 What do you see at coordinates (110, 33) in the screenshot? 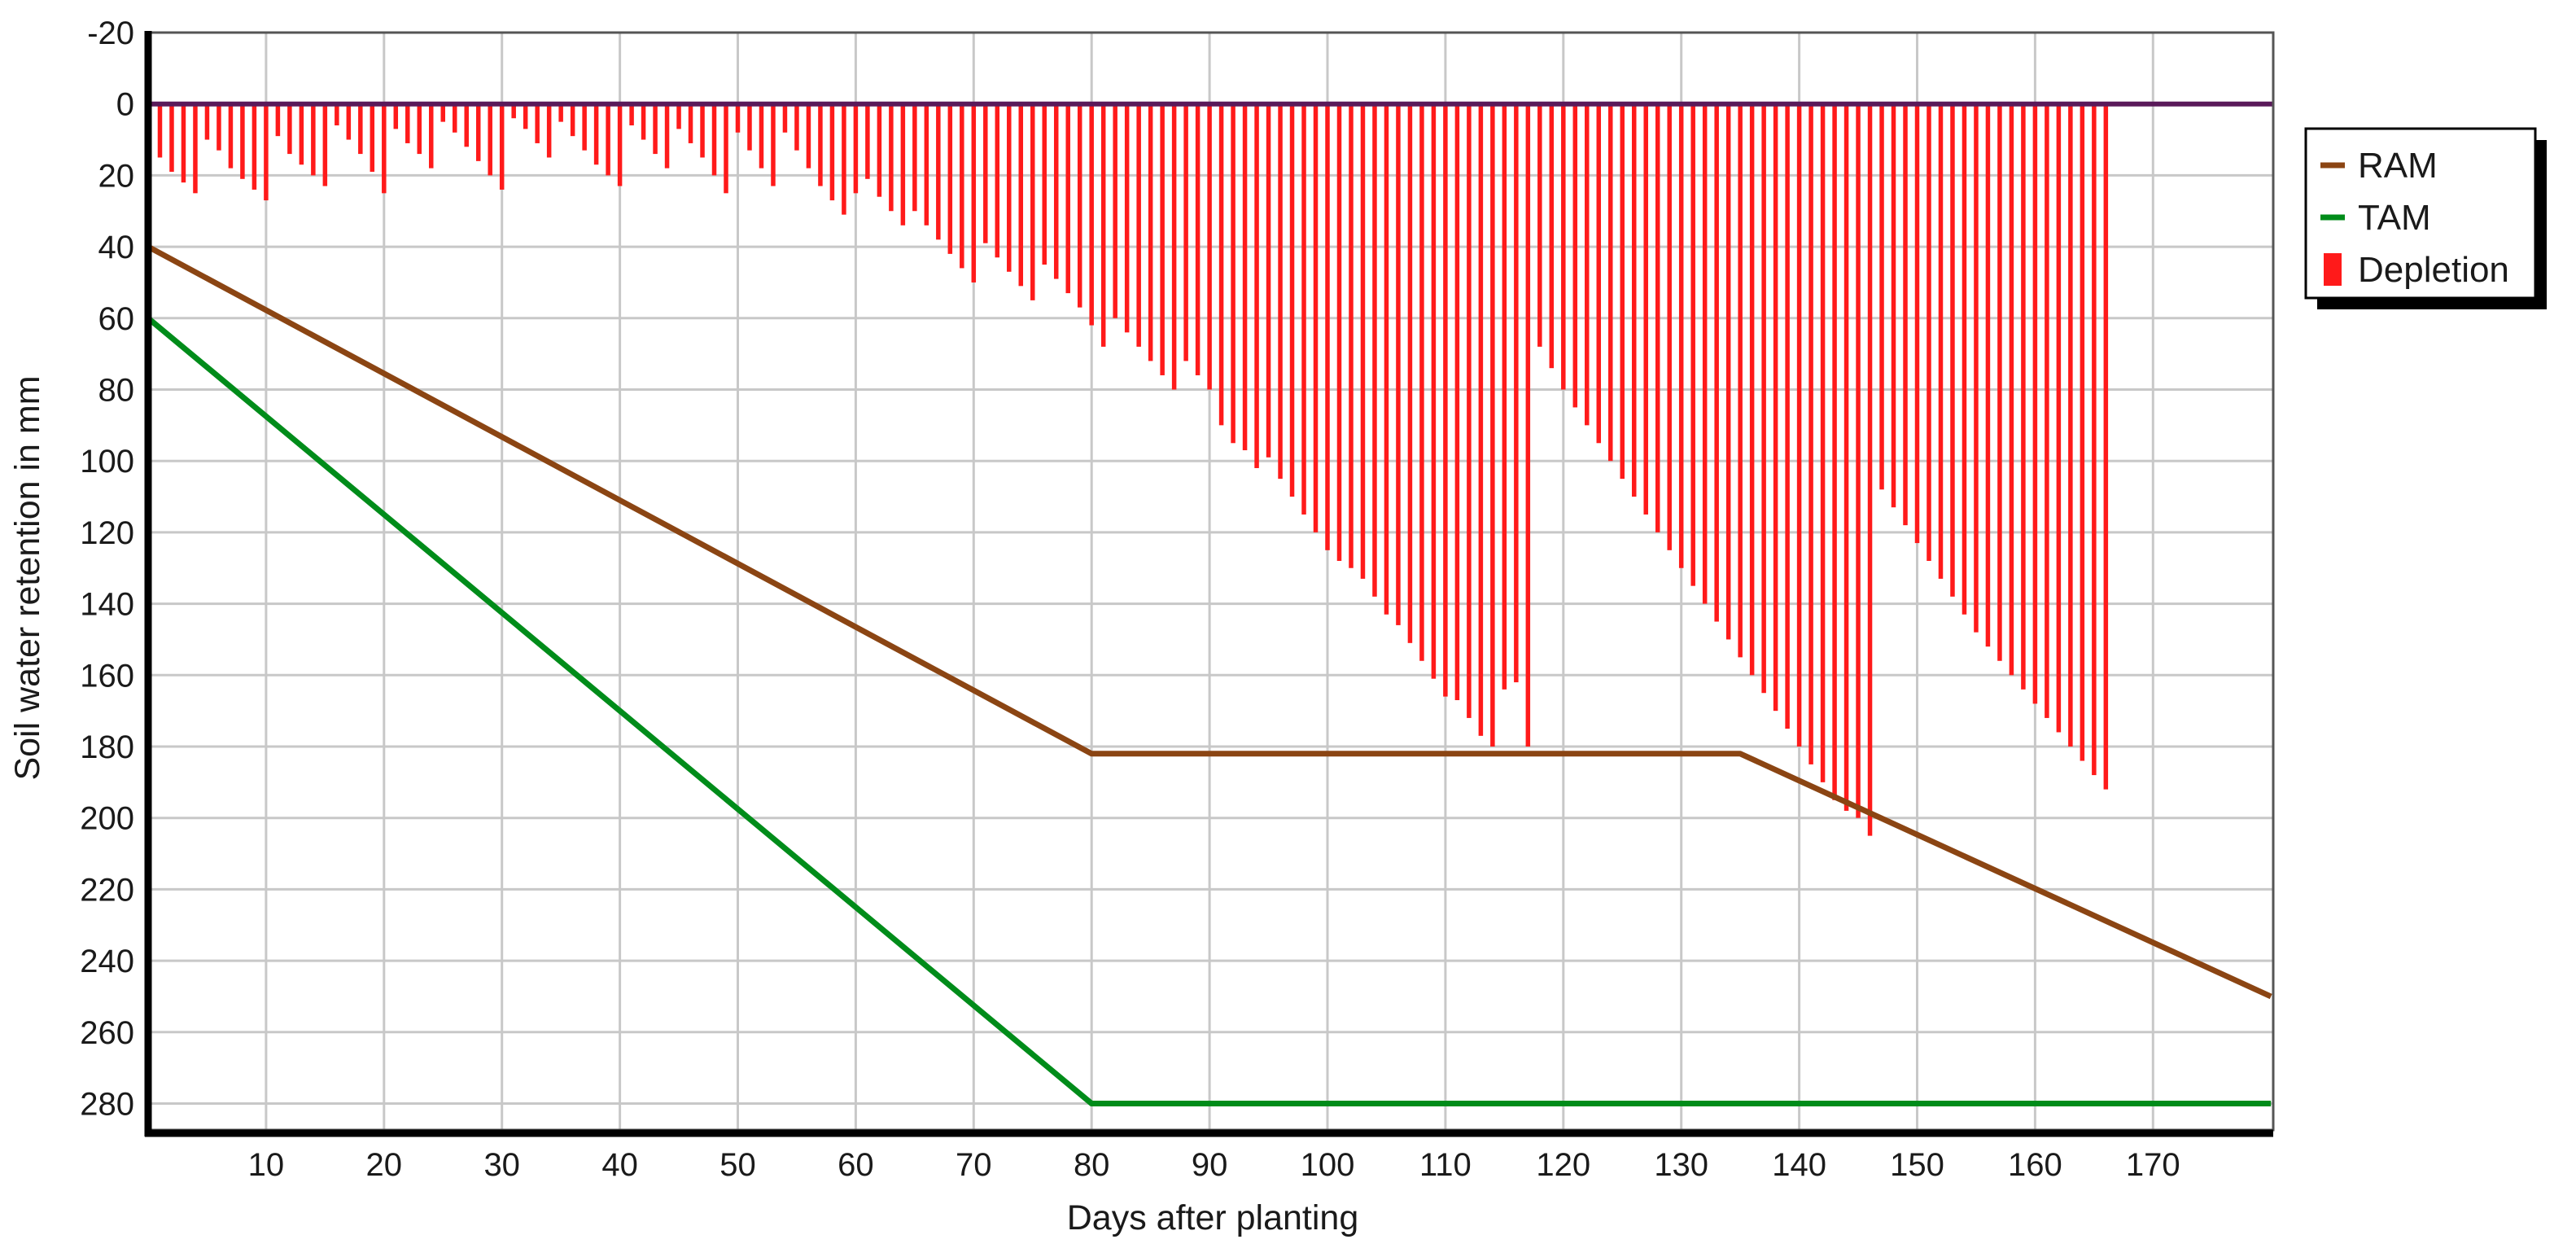
I see `y-tick-label: -20` at bounding box center [110, 33].